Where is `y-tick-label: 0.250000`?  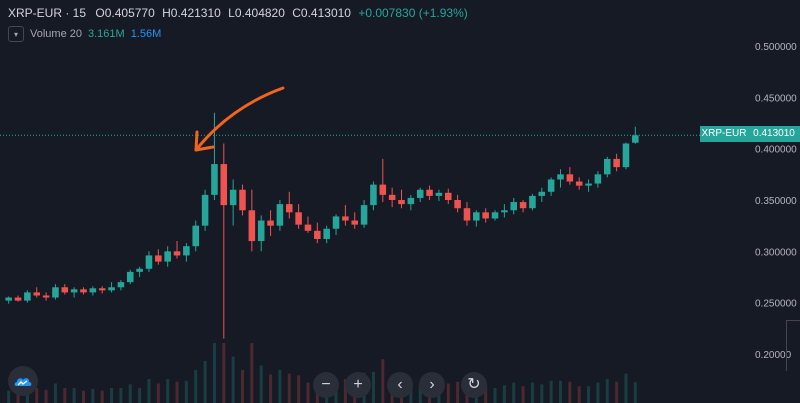
y-tick-label: 0.250000 is located at coordinates (776, 304).